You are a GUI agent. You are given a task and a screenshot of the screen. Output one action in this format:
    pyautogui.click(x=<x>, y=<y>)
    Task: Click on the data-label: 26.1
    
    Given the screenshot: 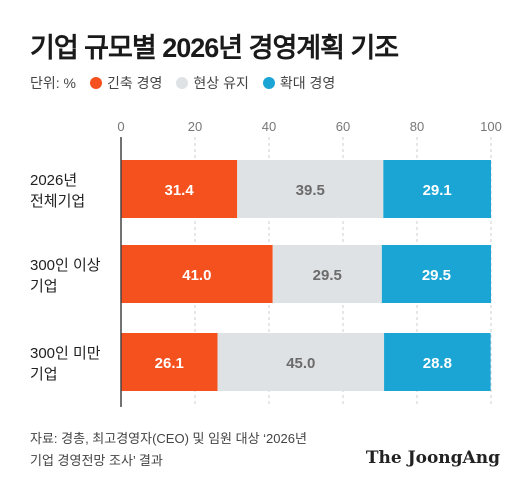 What is the action you would take?
    pyautogui.click(x=169, y=363)
    